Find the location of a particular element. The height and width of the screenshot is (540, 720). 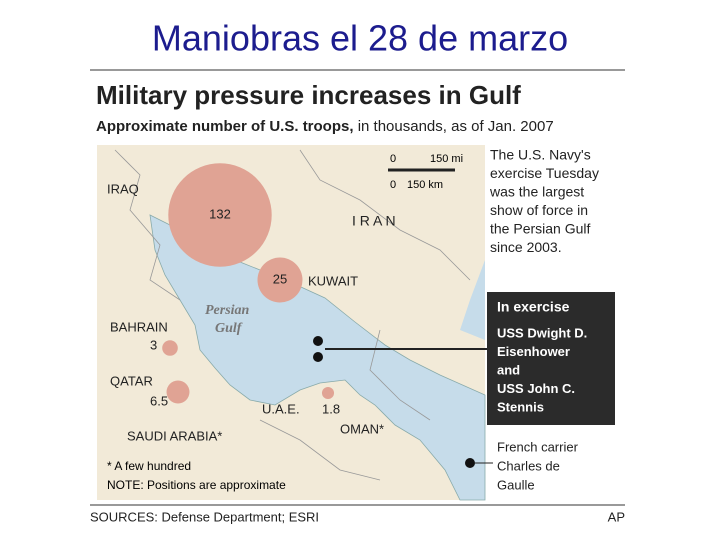

subtitle-rest: in thousands, as of Jan. 2007 is located at coordinates (456, 126).